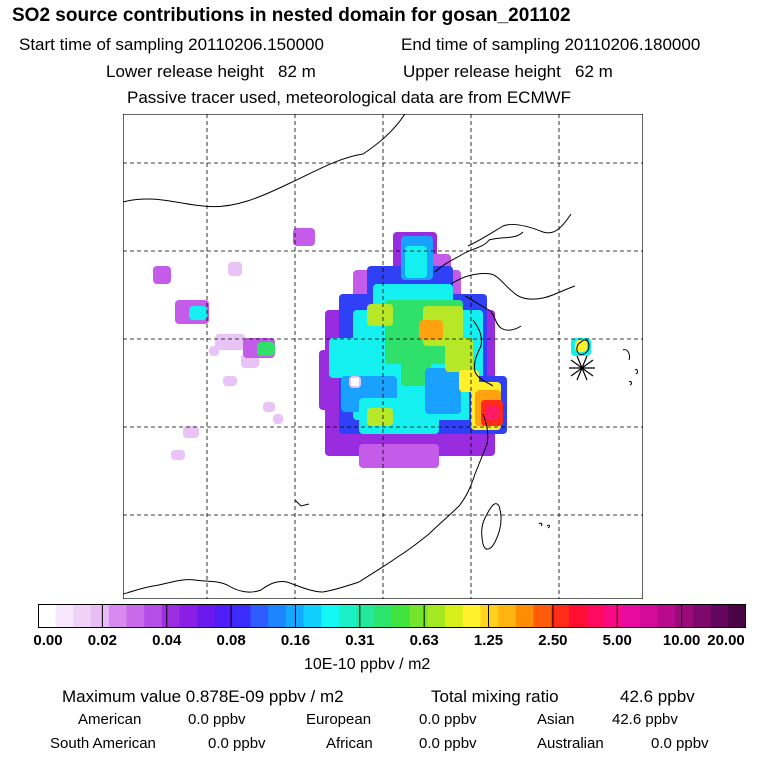 Image resolution: width=768 pixels, height=768 pixels. I want to click on region-name: African, so click(349, 743).